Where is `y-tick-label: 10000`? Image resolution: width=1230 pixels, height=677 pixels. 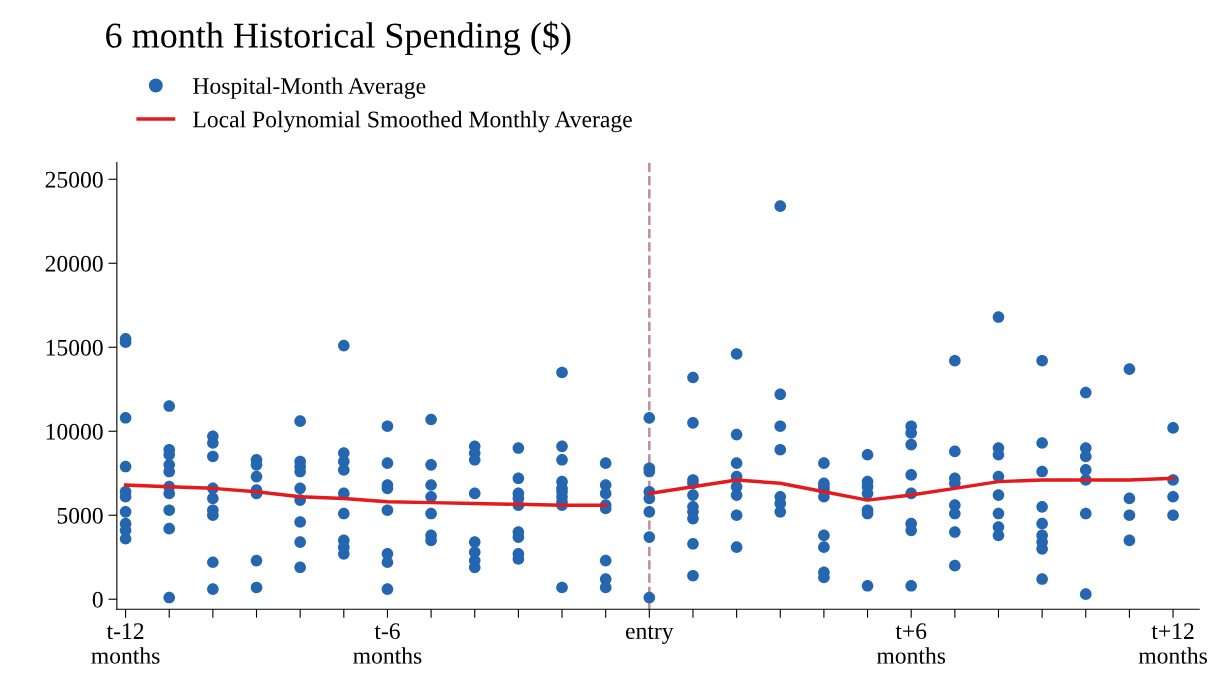
y-tick-label: 10000 is located at coordinates (74, 431).